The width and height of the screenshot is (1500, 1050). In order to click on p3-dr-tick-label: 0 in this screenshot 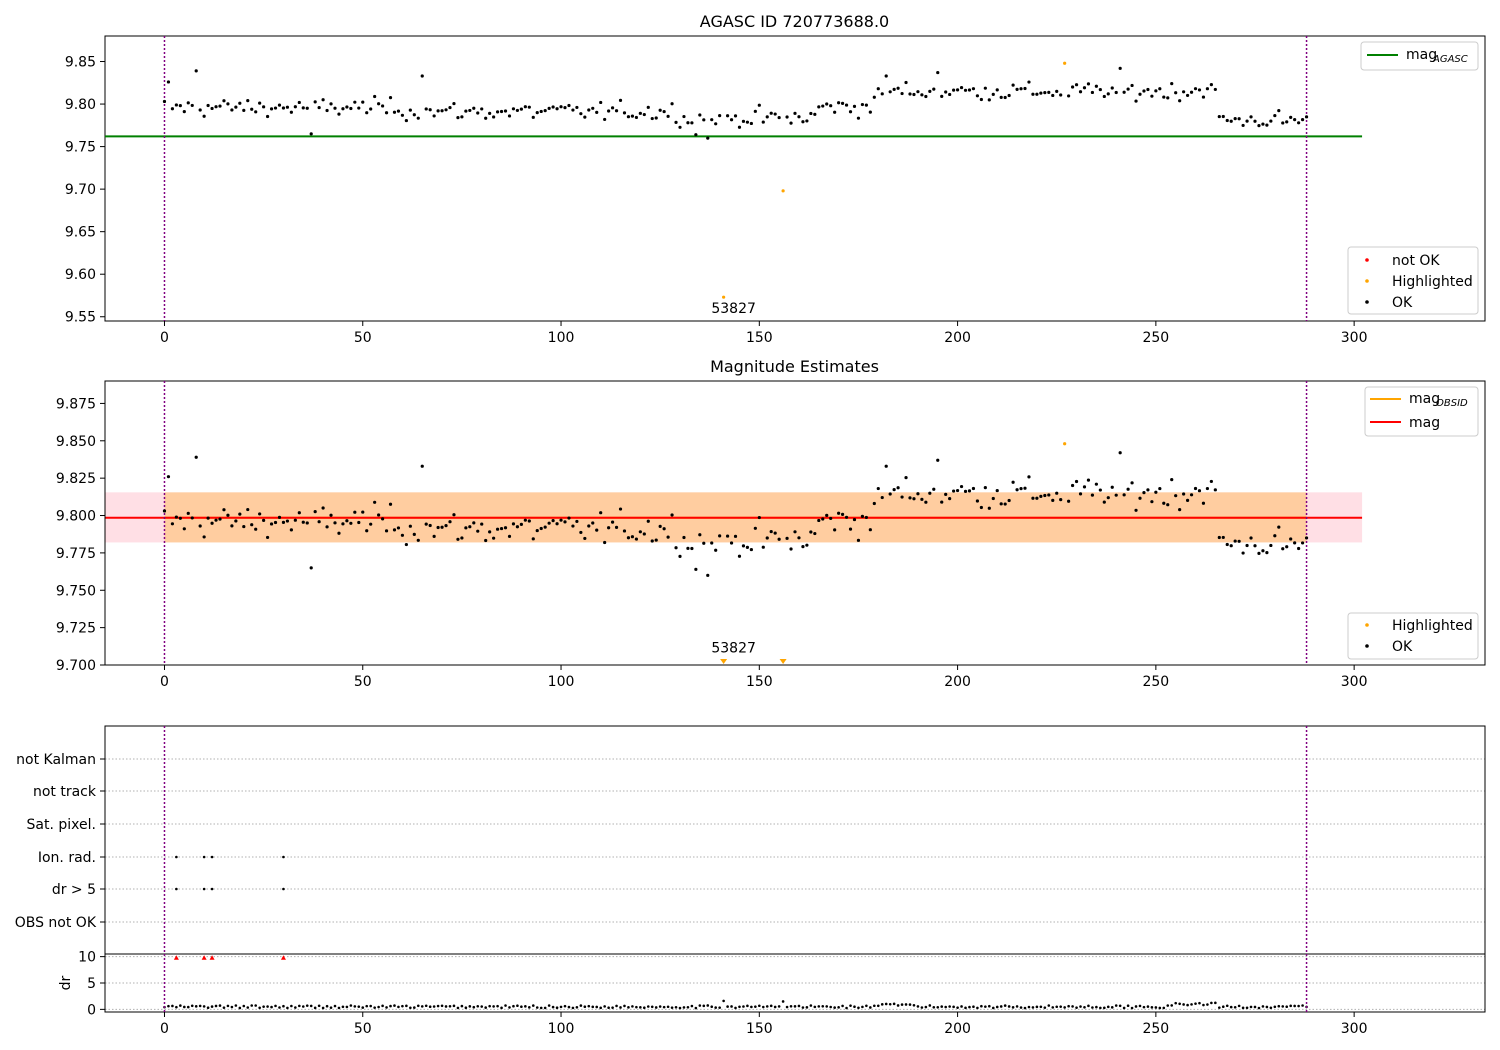, I will do `click(91, 1010)`.